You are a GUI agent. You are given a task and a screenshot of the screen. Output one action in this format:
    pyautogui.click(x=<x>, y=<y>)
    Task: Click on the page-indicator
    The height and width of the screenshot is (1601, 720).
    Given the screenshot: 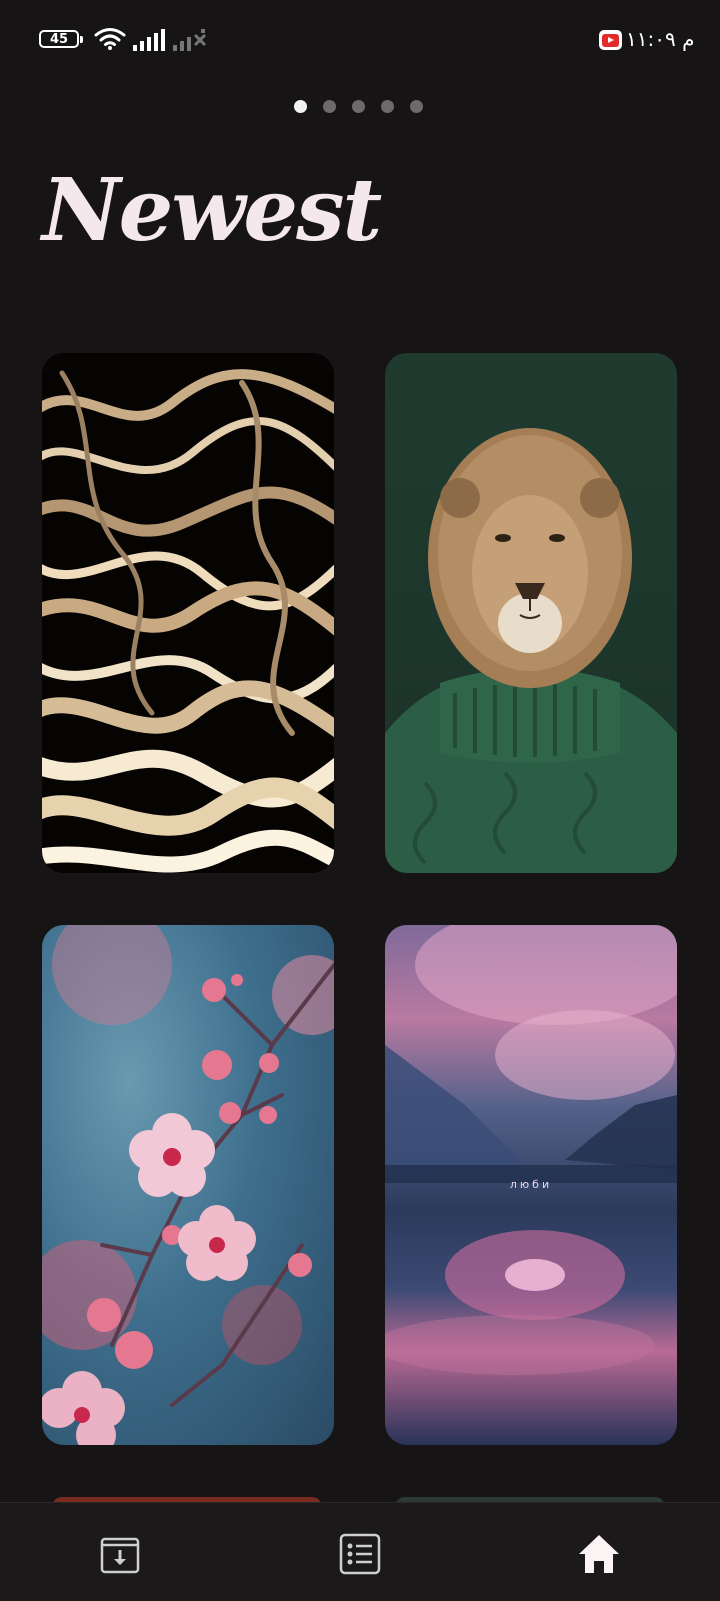 What is the action you would take?
    pyautogui.click(x=358, y=106)
    